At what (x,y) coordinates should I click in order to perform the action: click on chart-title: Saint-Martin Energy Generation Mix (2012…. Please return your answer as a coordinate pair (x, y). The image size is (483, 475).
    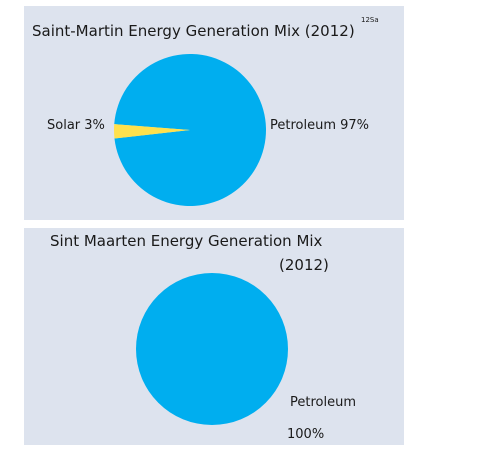
    Looking at the image, I should click on (193, 31).